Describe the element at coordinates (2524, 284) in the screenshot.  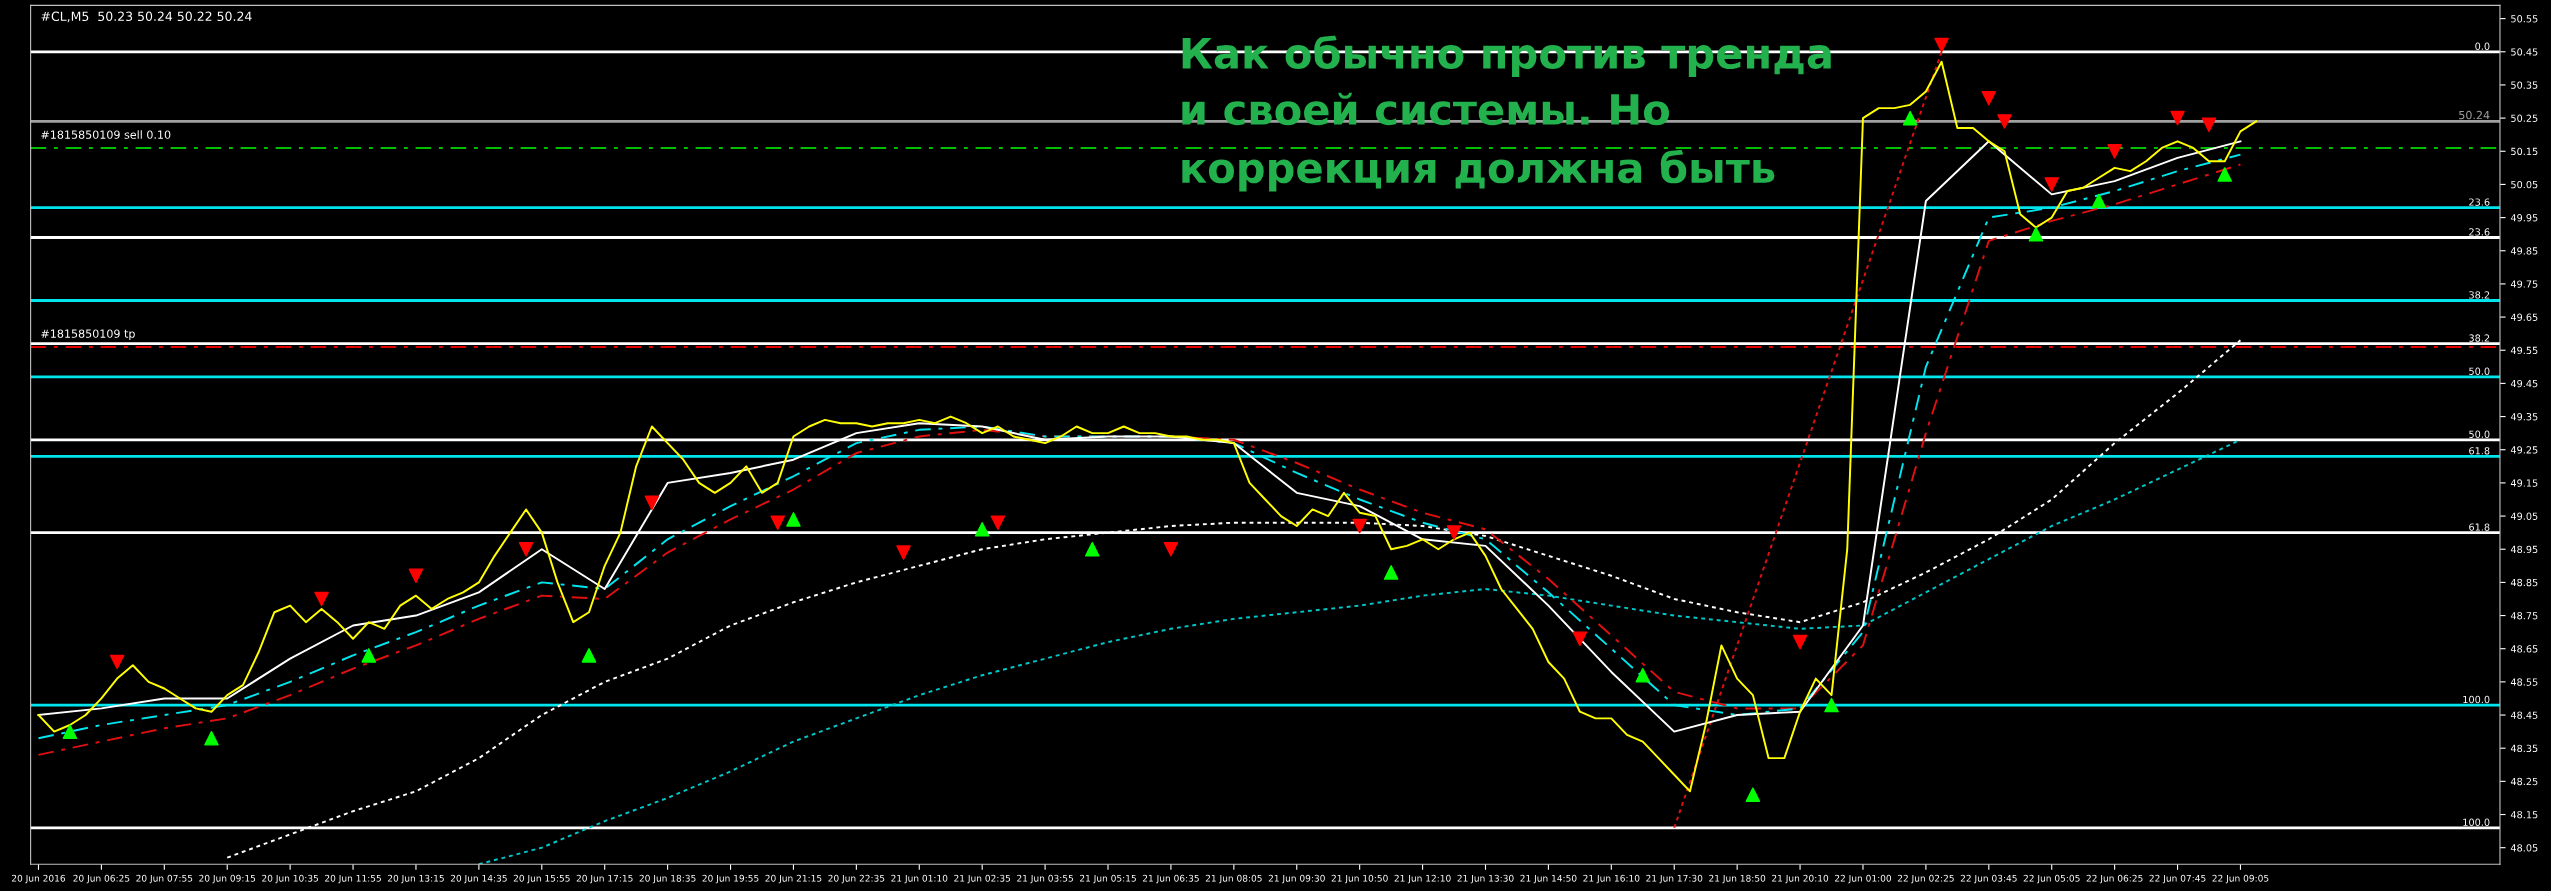
I see `y-tick-label: 49.75` at that location.